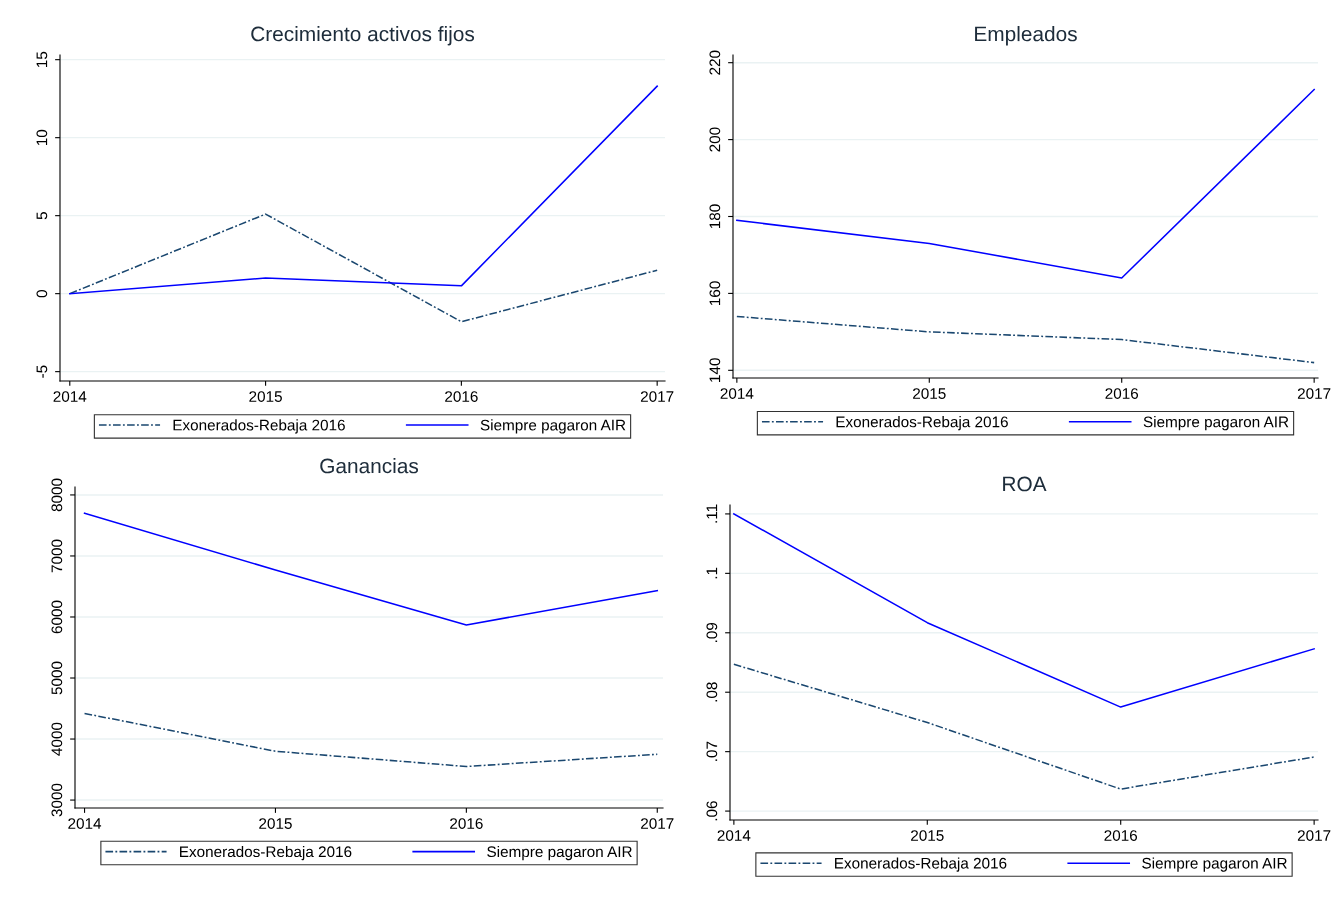 Image resolution: width=1341 pixels, height=897 pixels. Describe the element at coordinates (57, 800) in the screenshot. I see `y-tick-label: 3000` at that location.